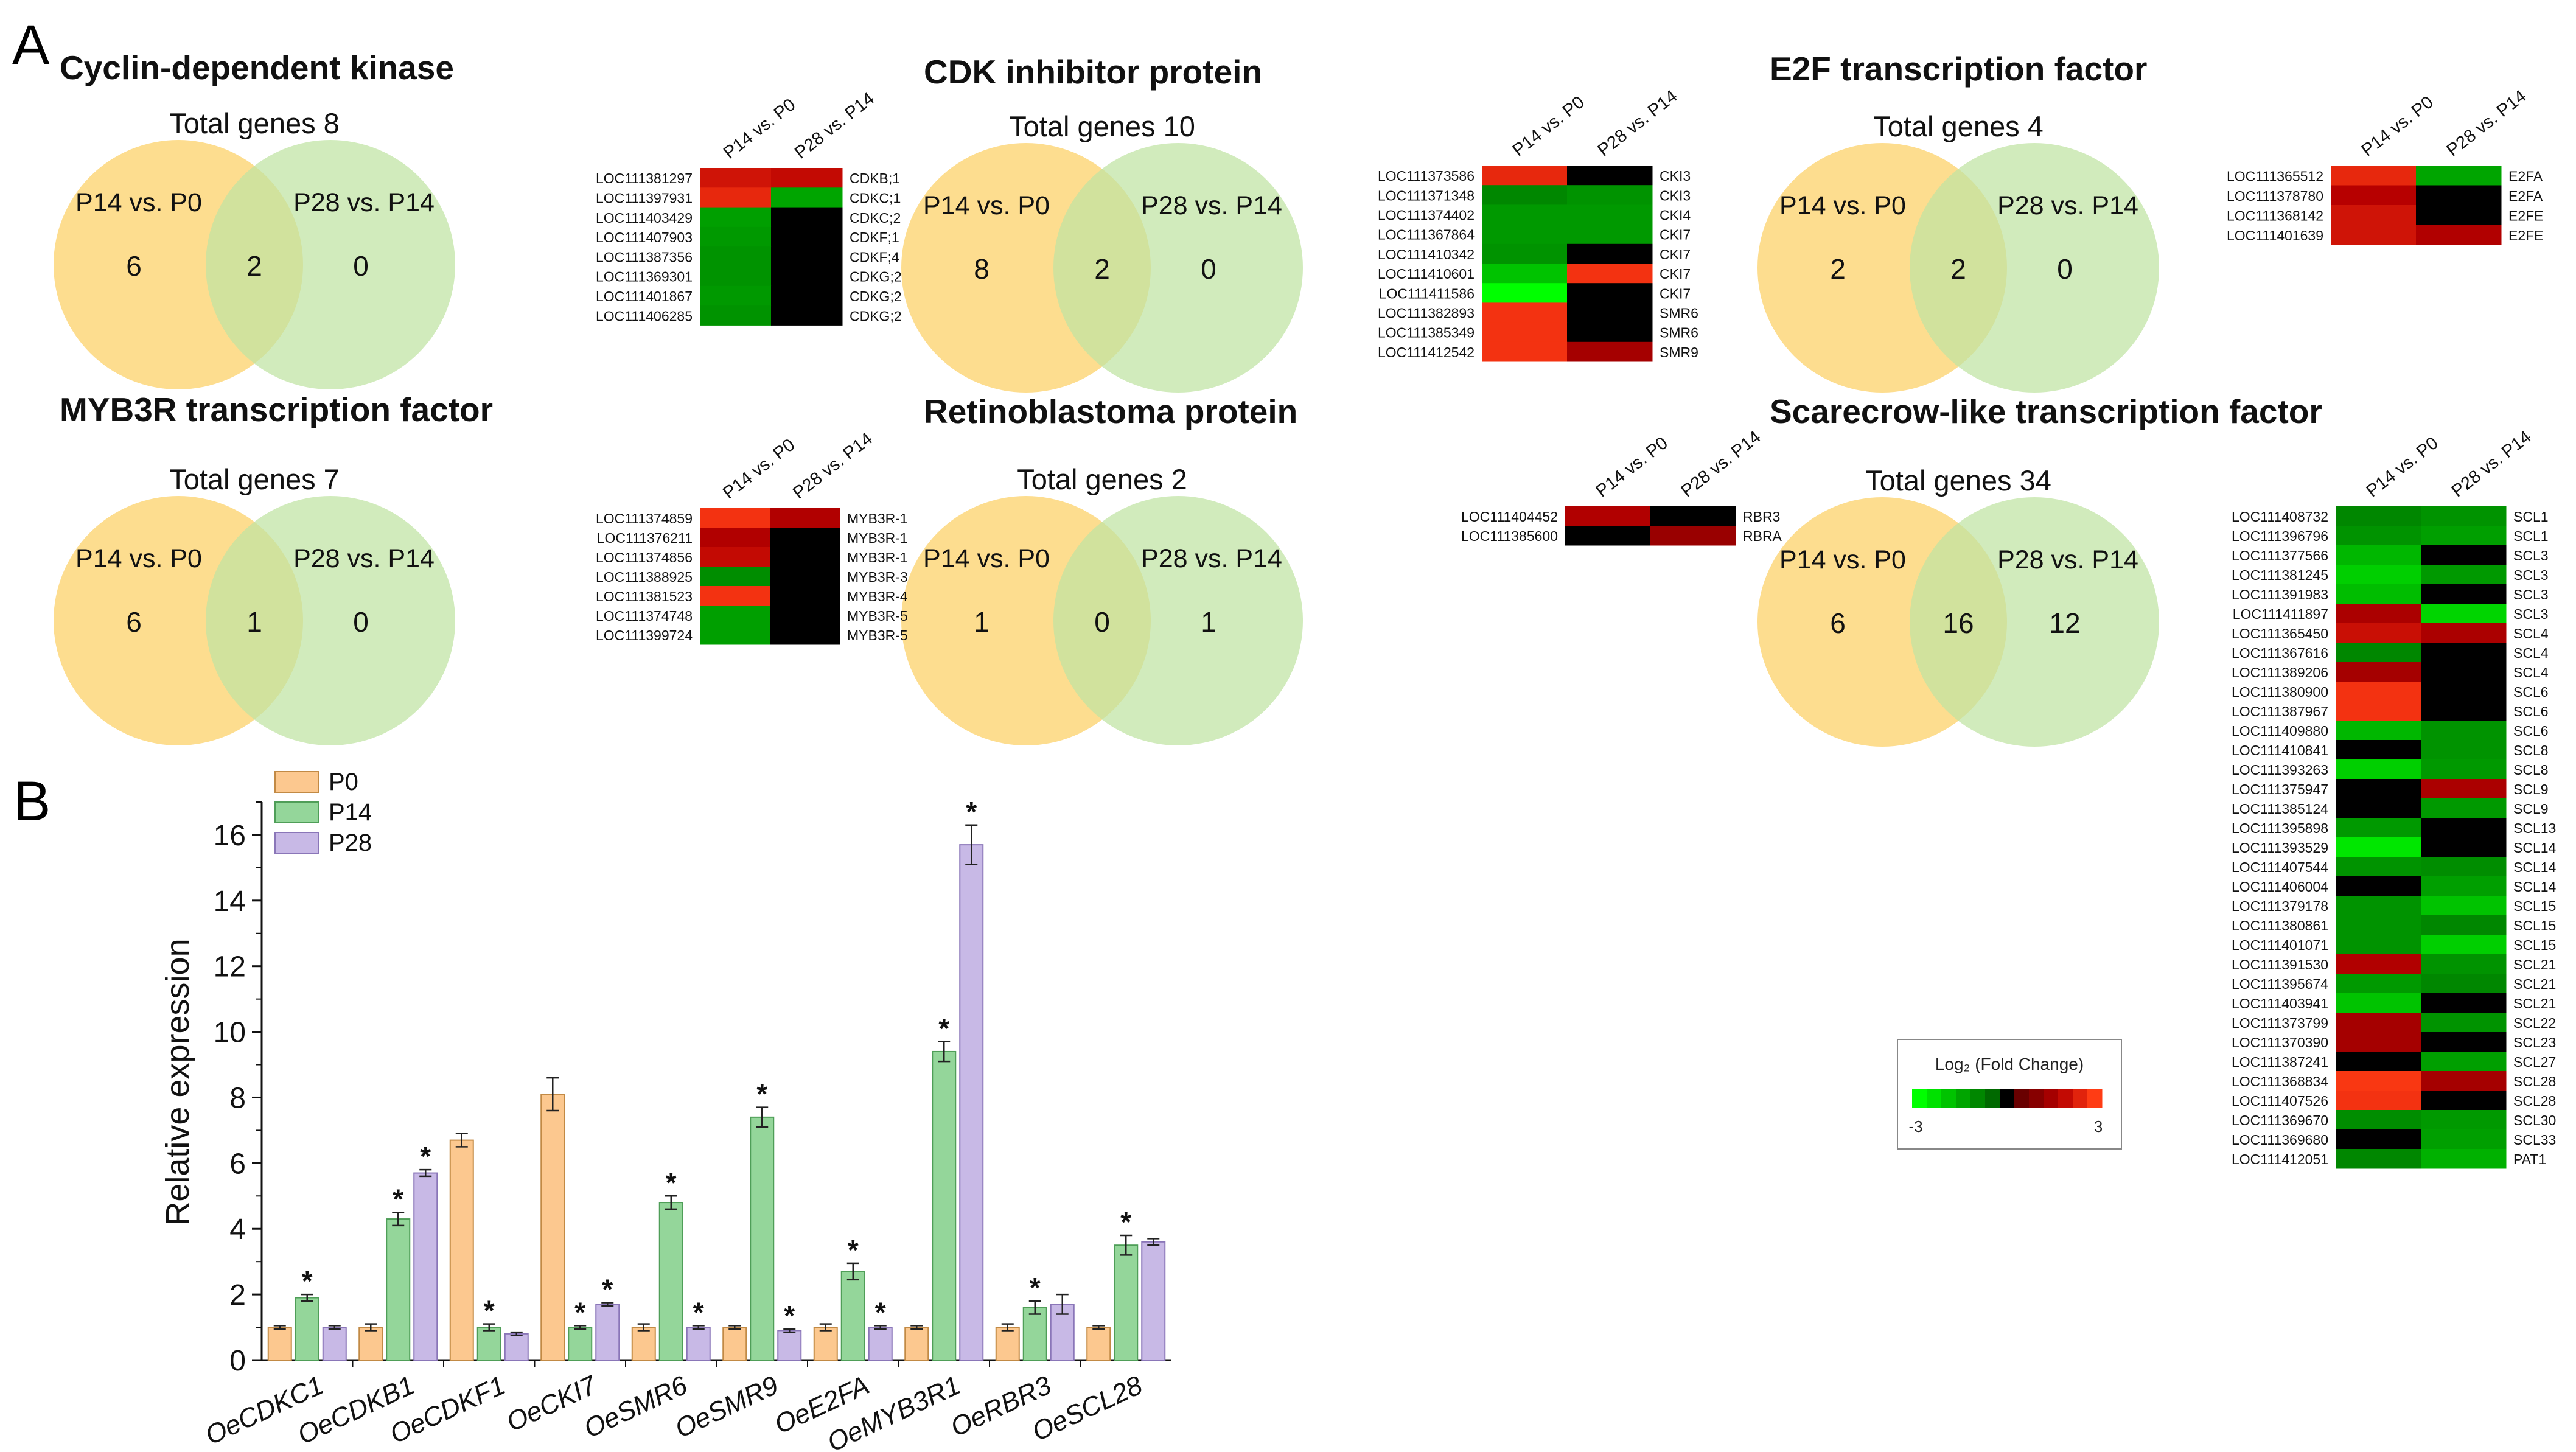 The height and width of the screenshot is (1452, 2576). Describe the element at coordinates (2280, 1023) in the screenshot. I see `heatmap-row-id: LOC111373799` at that location.